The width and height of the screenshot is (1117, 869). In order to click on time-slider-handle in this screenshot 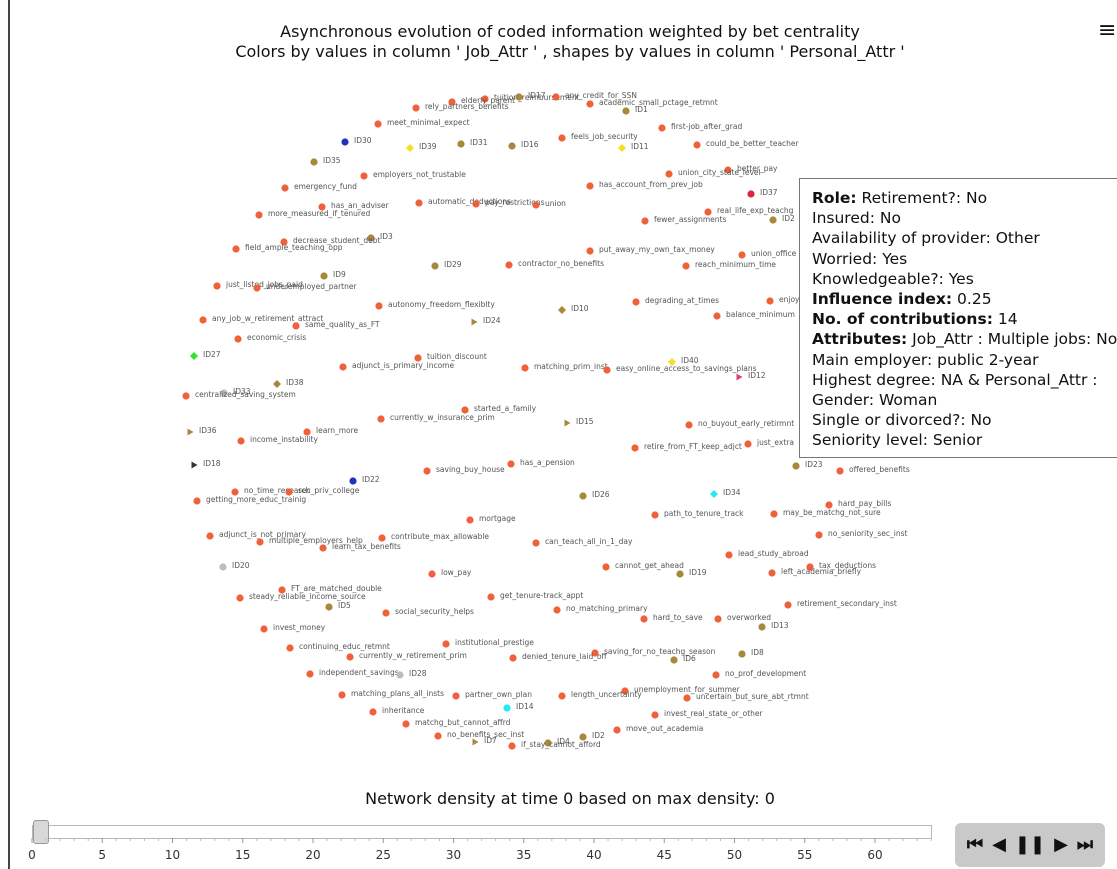, I will do `click(41, 832)`.